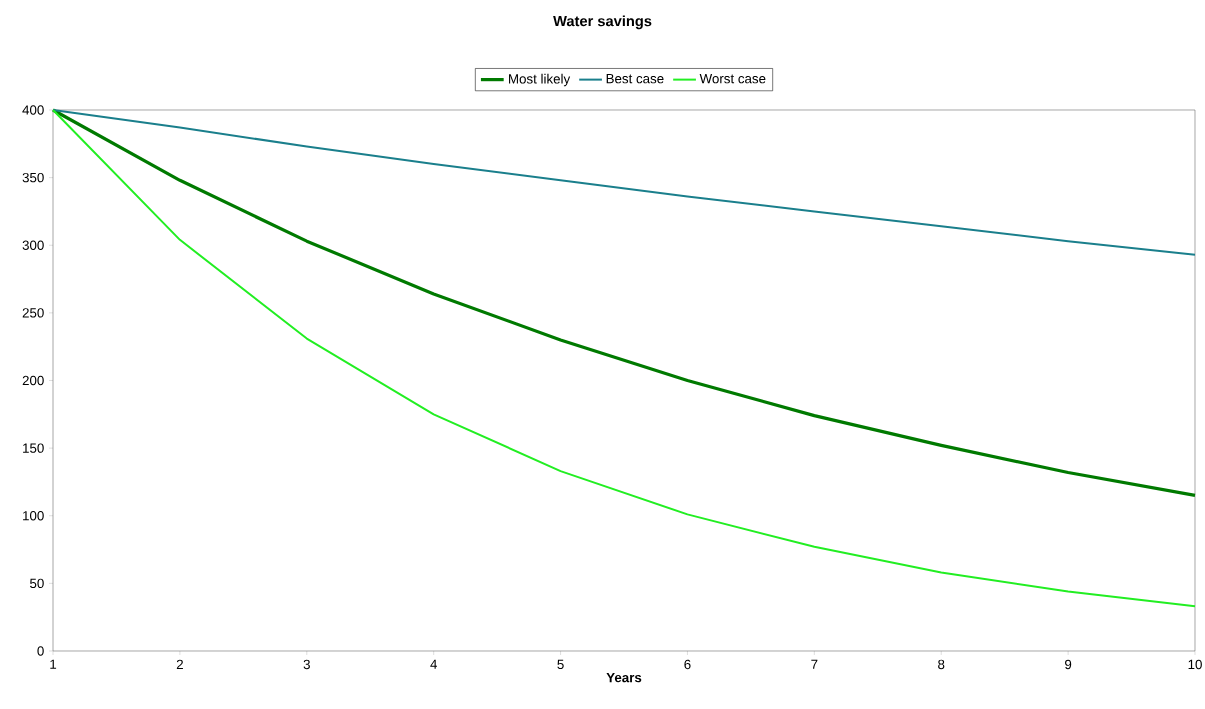 The image size is (1205, 709). I want to click on x-tick-label: 2, so click(179, 664).